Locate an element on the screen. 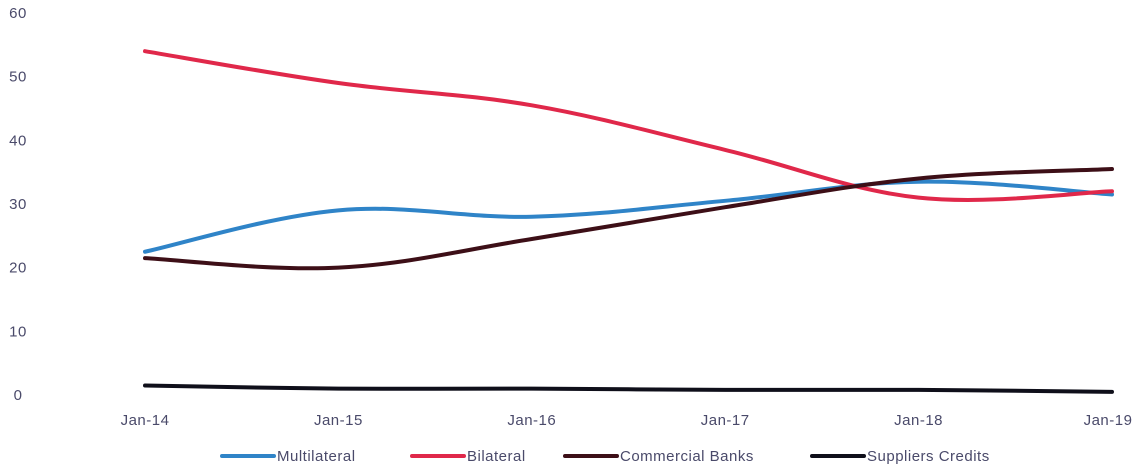 The height and width of the screenshot is (465, 1142). series-line-suppliers-credits is located at coordinates (628, 388).